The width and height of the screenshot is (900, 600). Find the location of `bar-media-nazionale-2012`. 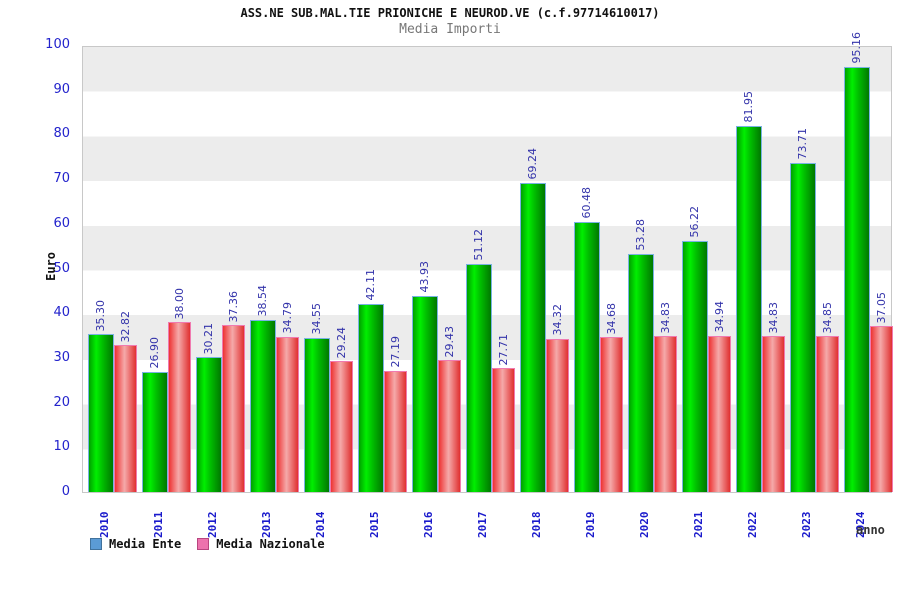

bar-media-nazionale-2012 is located at coordinates (233, 408).